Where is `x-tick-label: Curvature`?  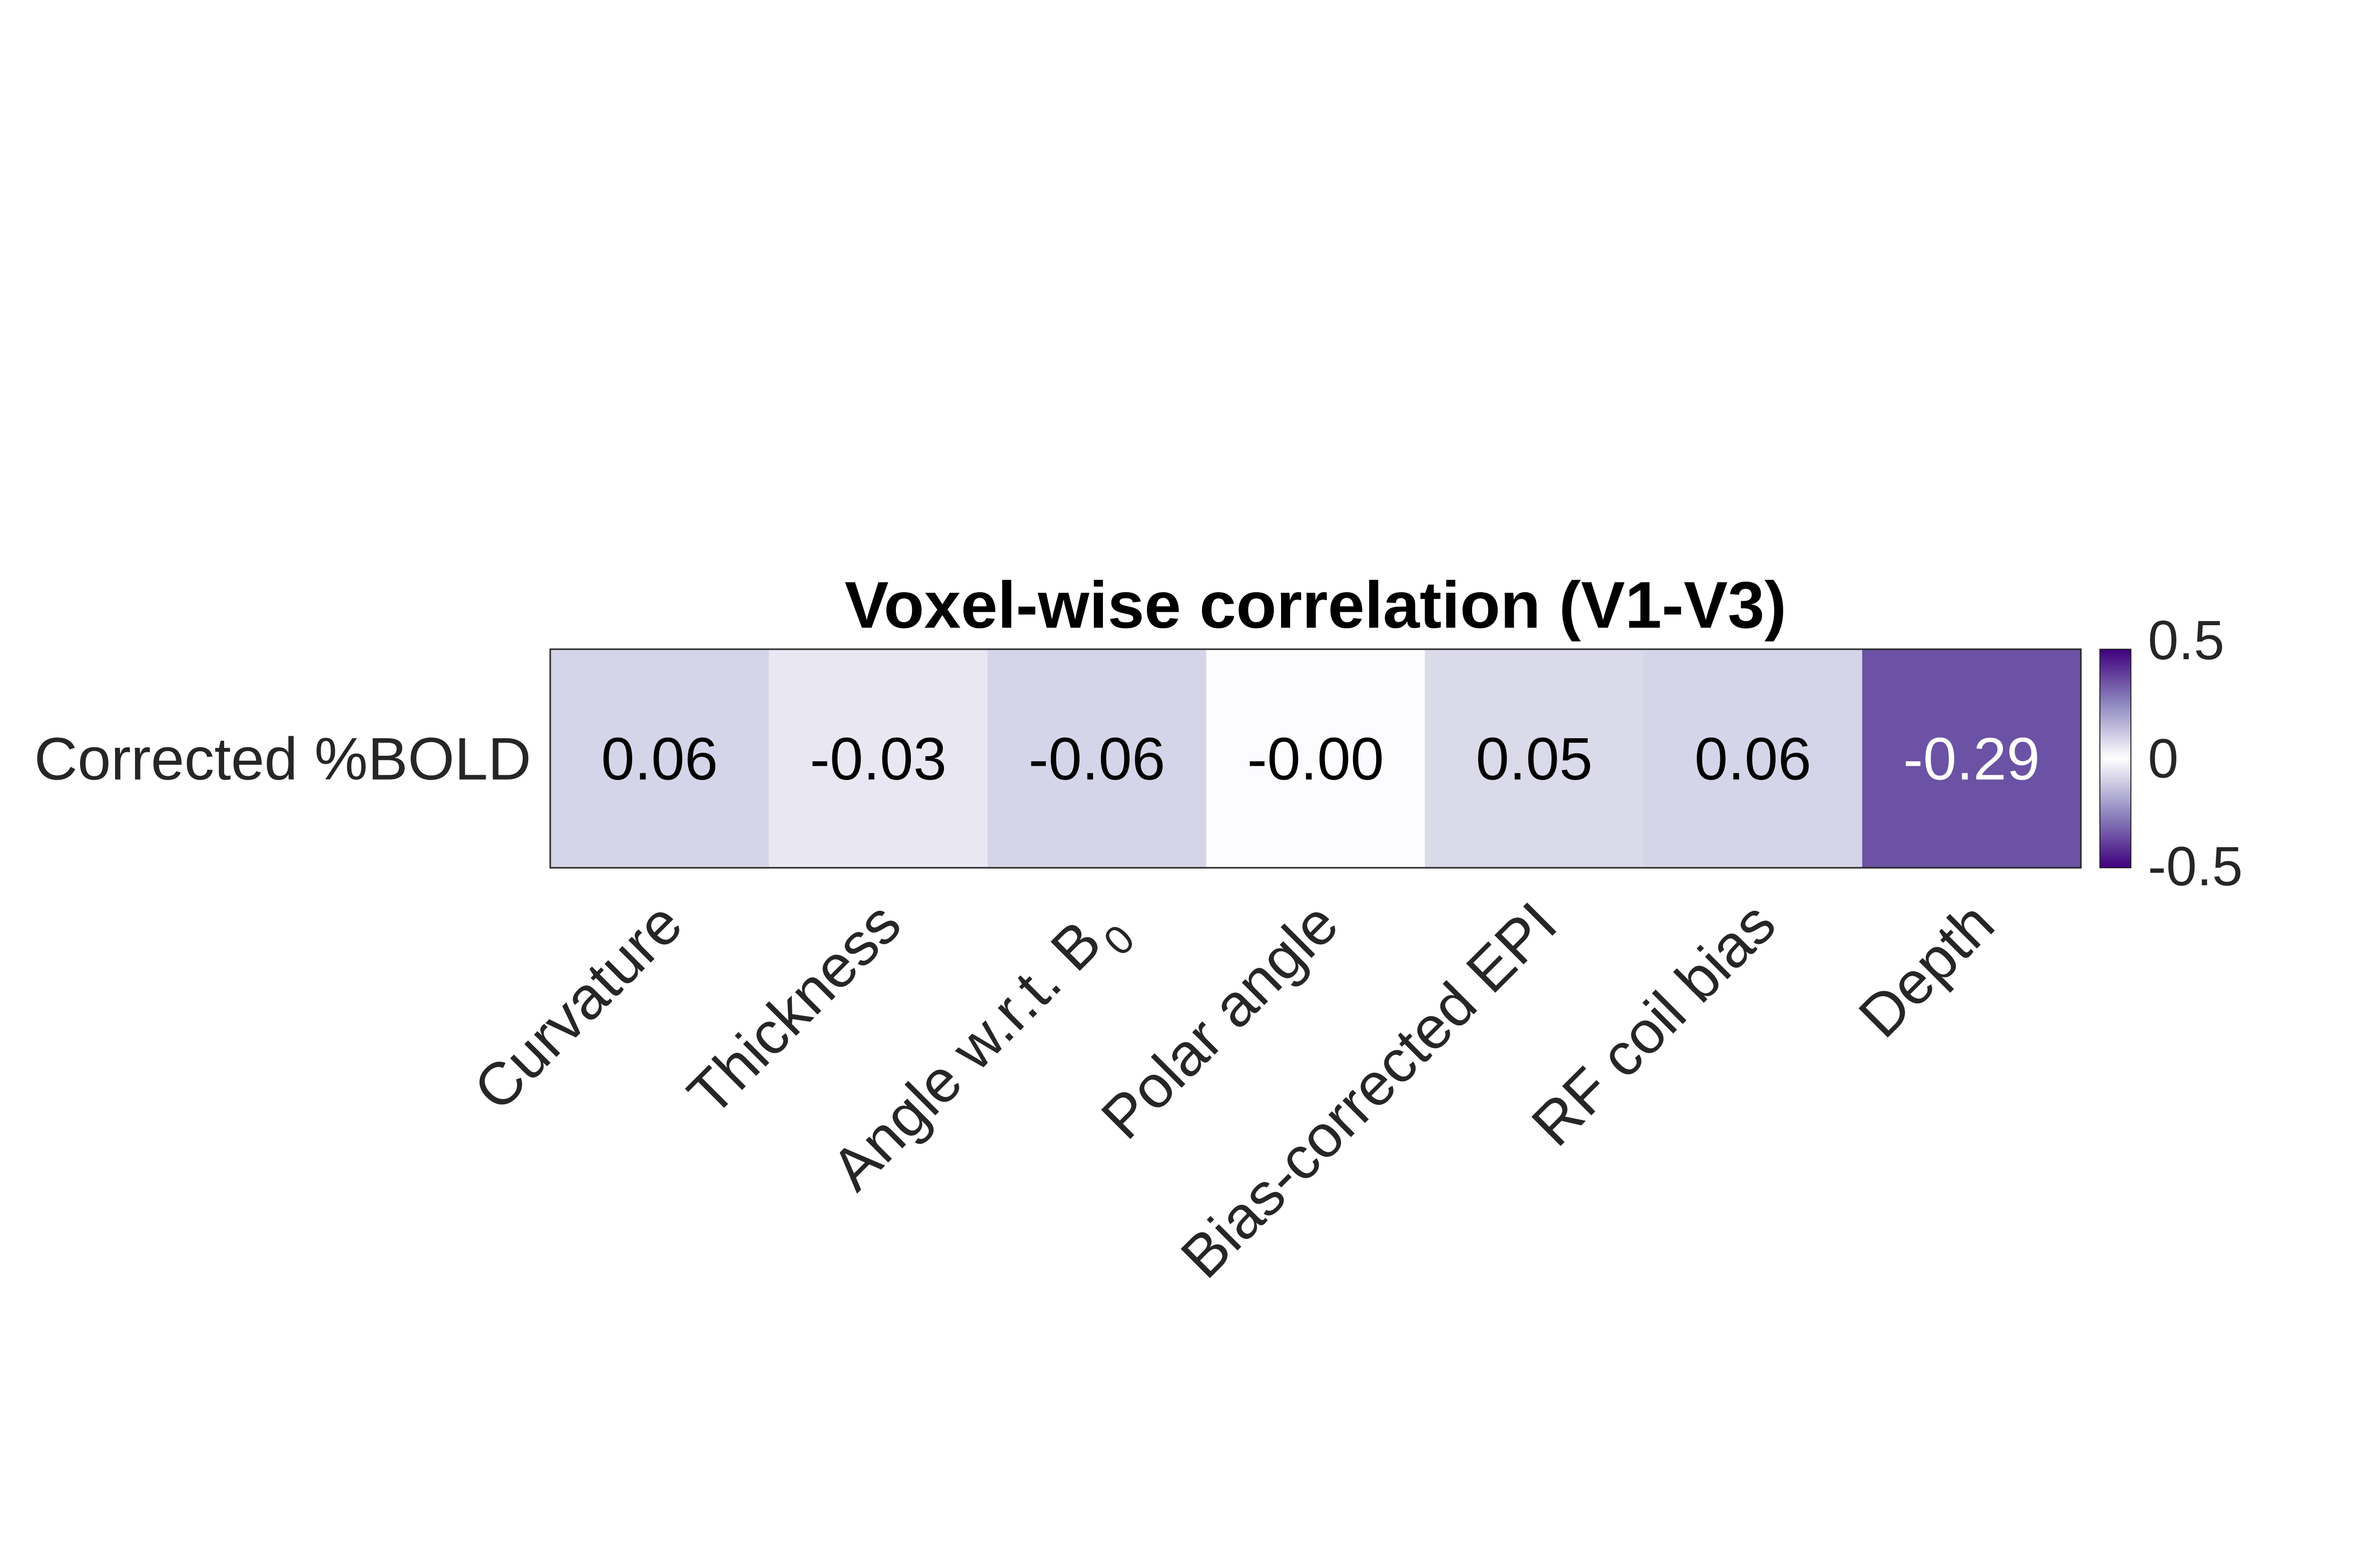 x-tick-label: Curvature is located at coordinates (578, 1006).